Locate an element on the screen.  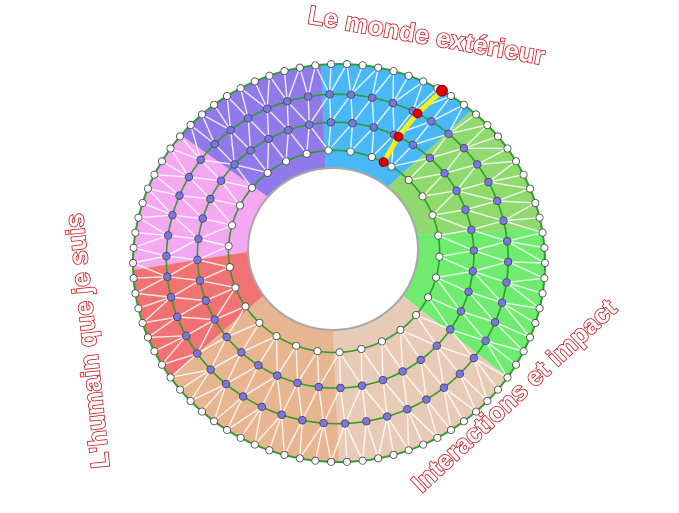
center-hole is located at coordinates (333, 249).